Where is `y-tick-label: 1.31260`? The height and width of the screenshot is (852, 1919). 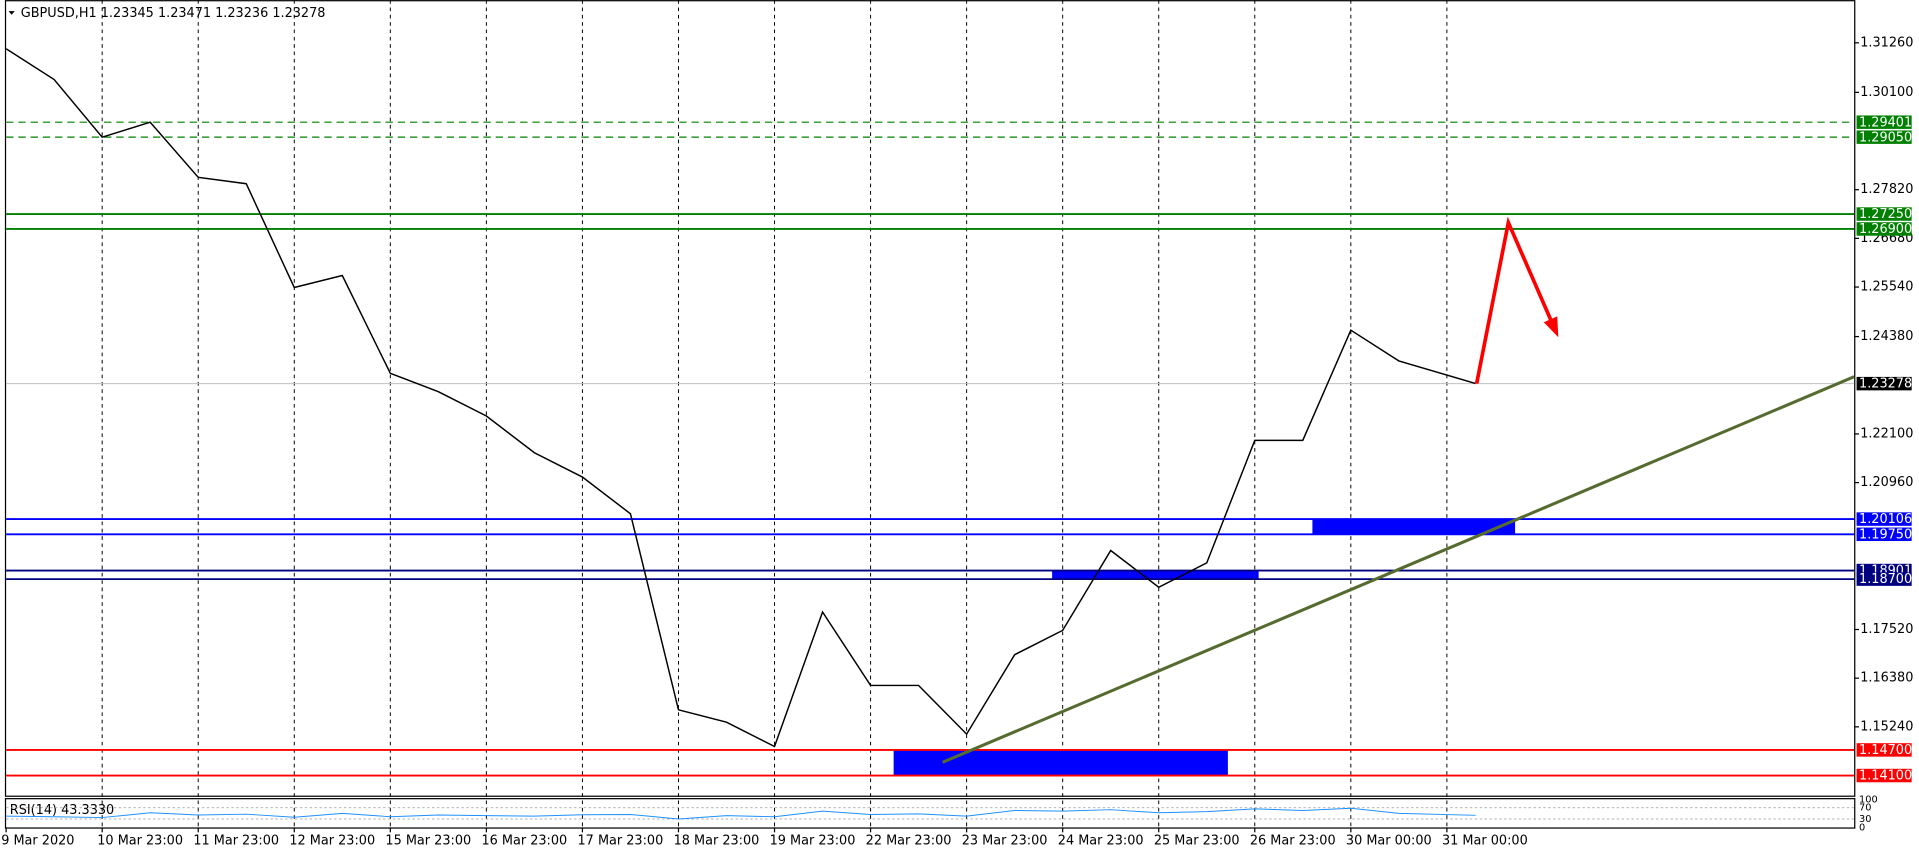 y-tick-label: 1.31260 is located at coordinates (1886, 42).